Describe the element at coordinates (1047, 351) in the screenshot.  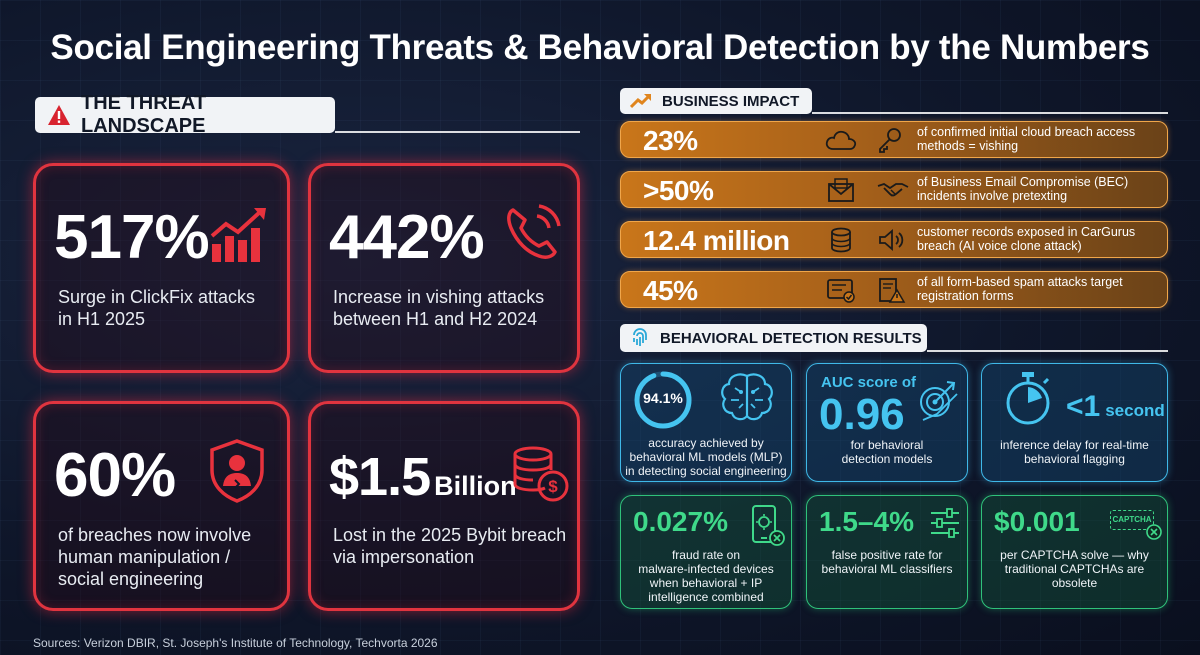
I see `detect-heading-rule` at that location.